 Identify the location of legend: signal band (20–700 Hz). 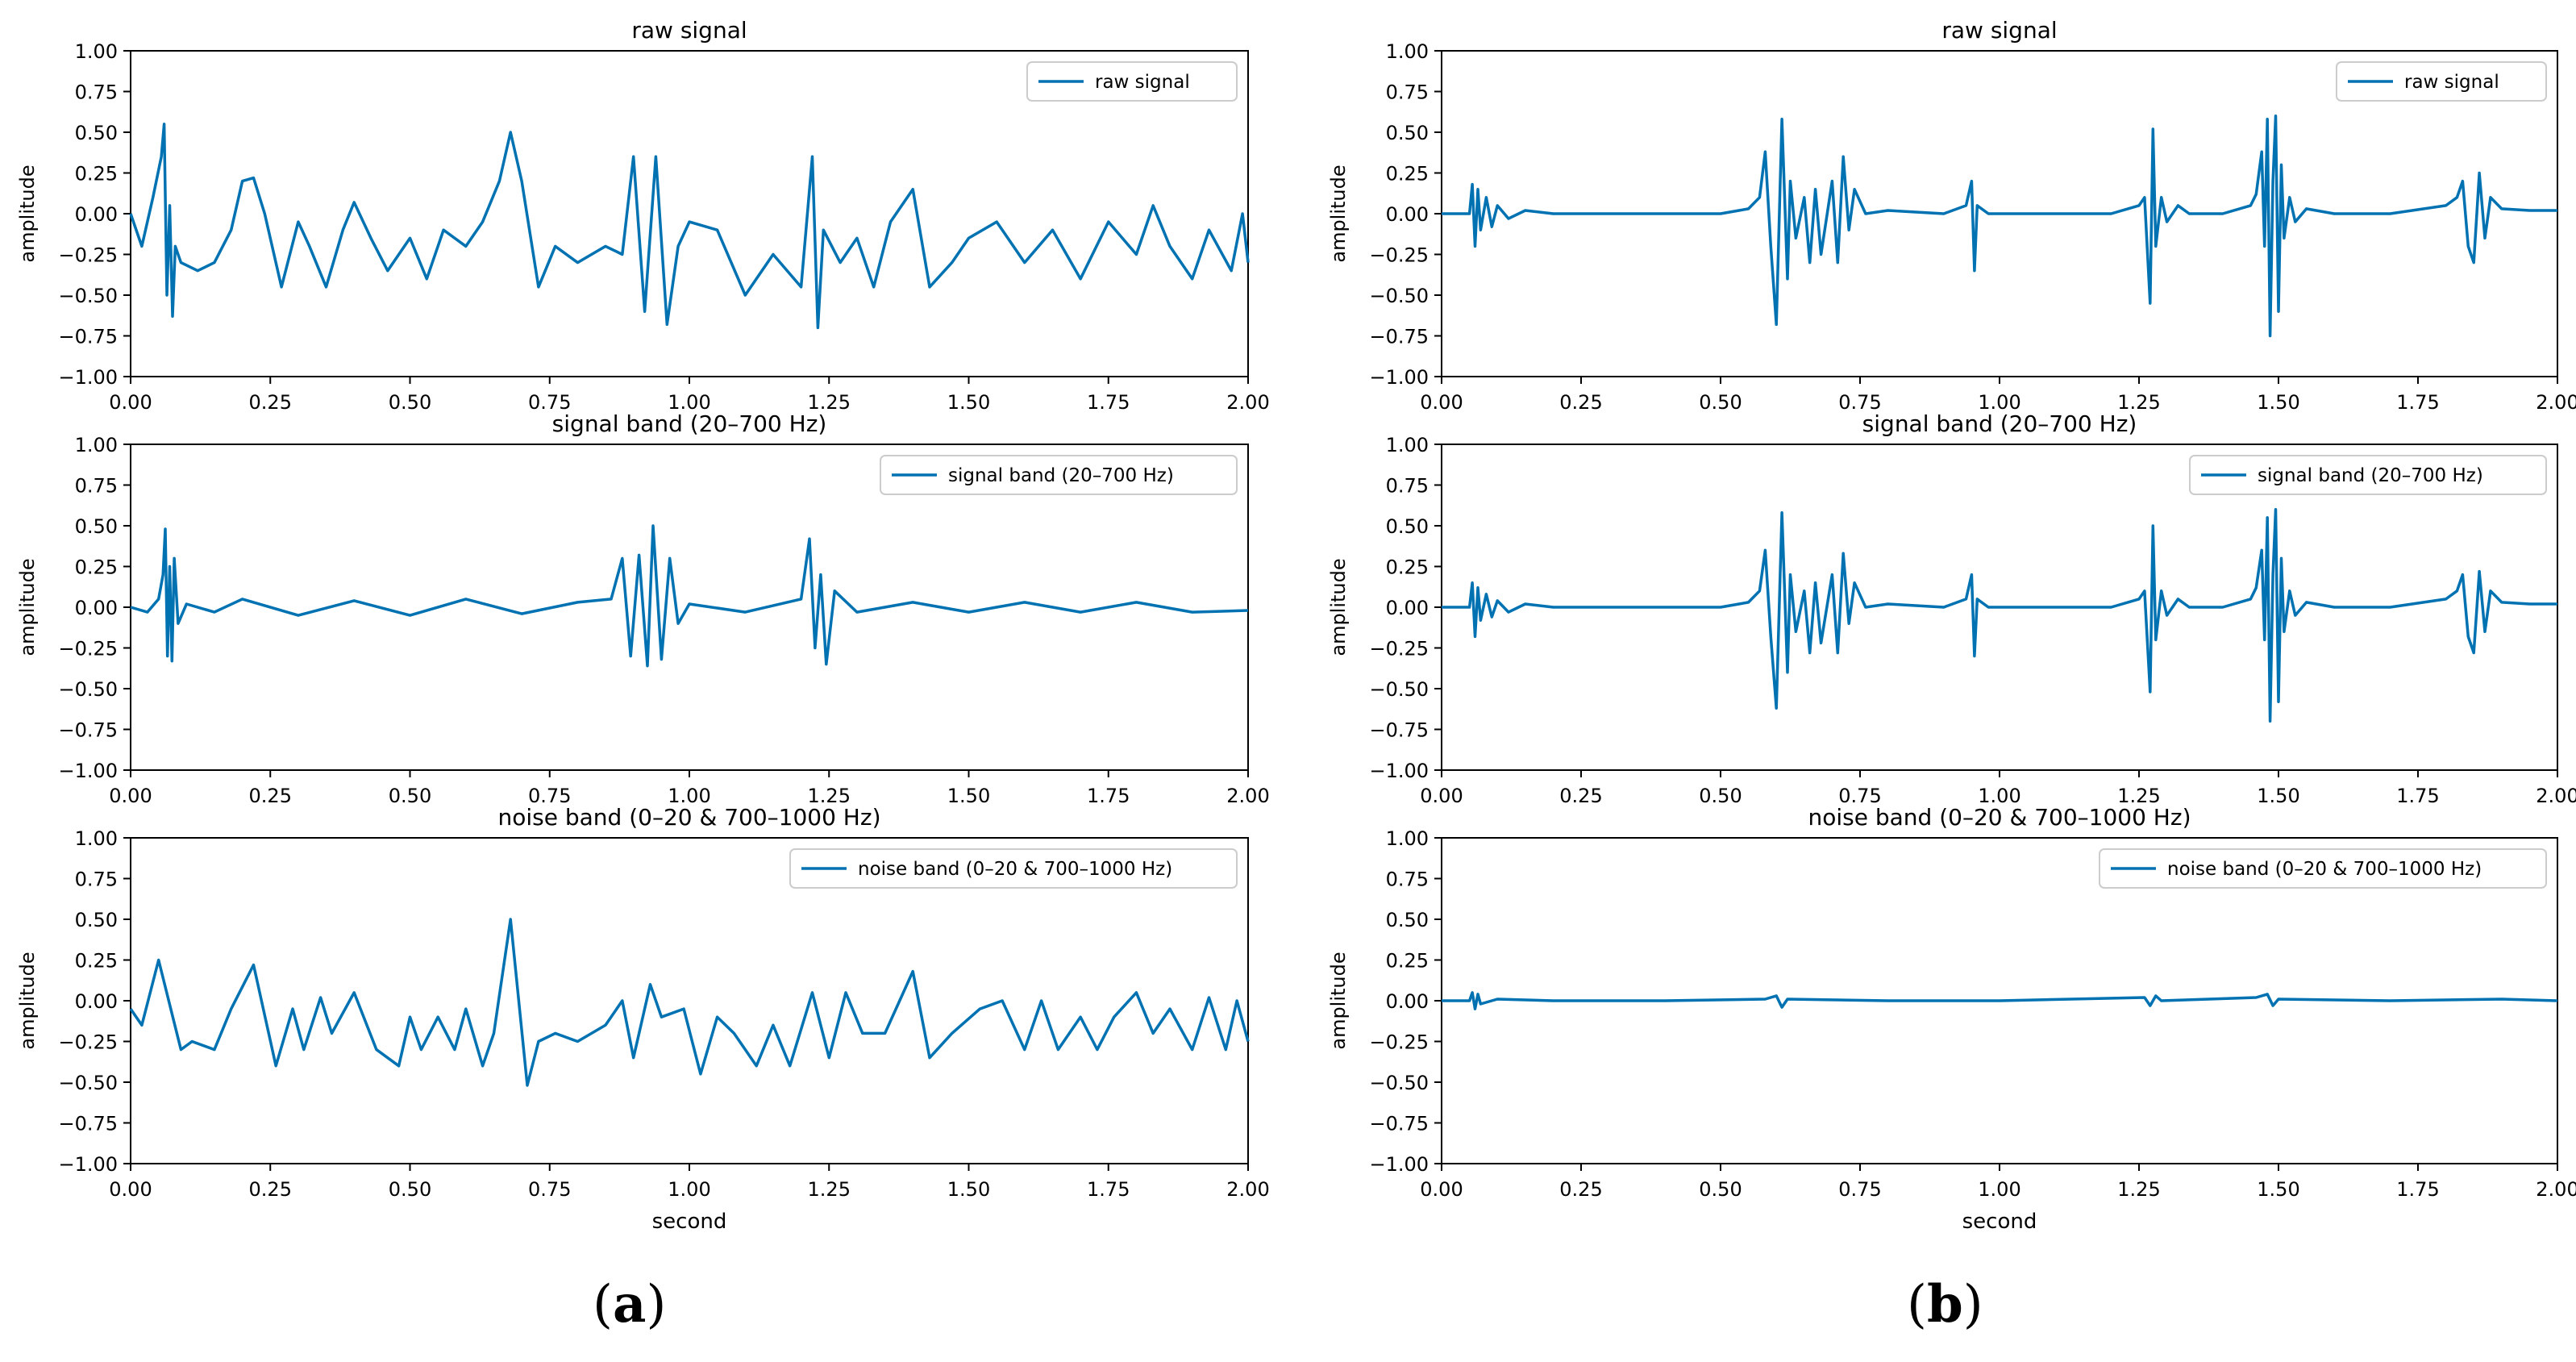
(2368, 475).